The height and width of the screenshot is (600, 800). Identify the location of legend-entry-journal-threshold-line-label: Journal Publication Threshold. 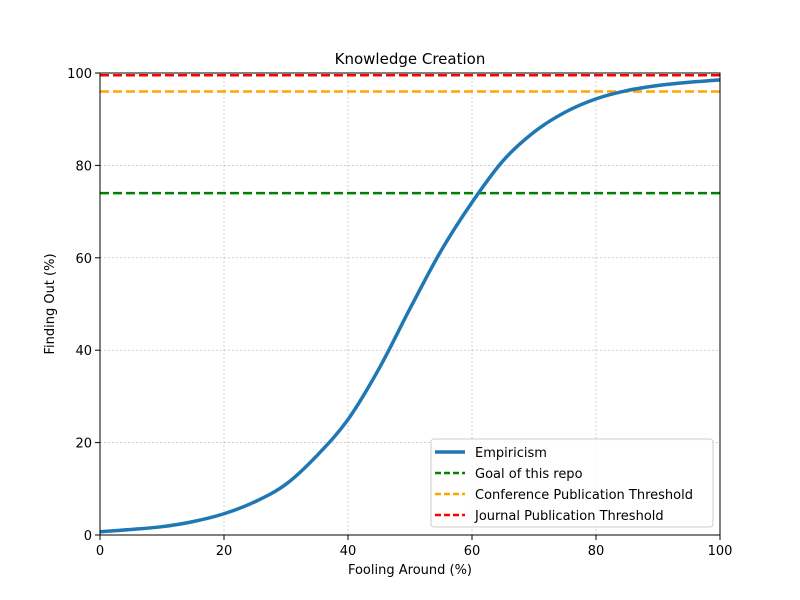
(569, 516).